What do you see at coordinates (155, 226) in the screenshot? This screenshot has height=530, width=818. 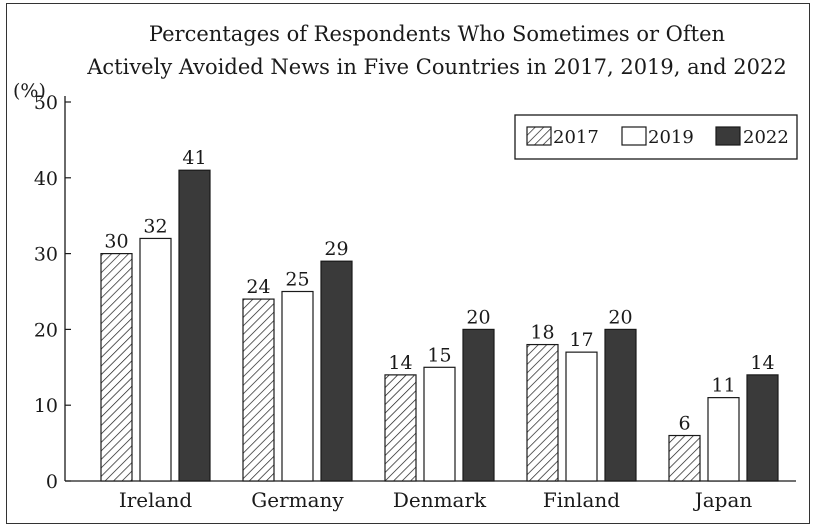 I see `data-label-ireland-2019: 32` at bounding box center [155, 226].